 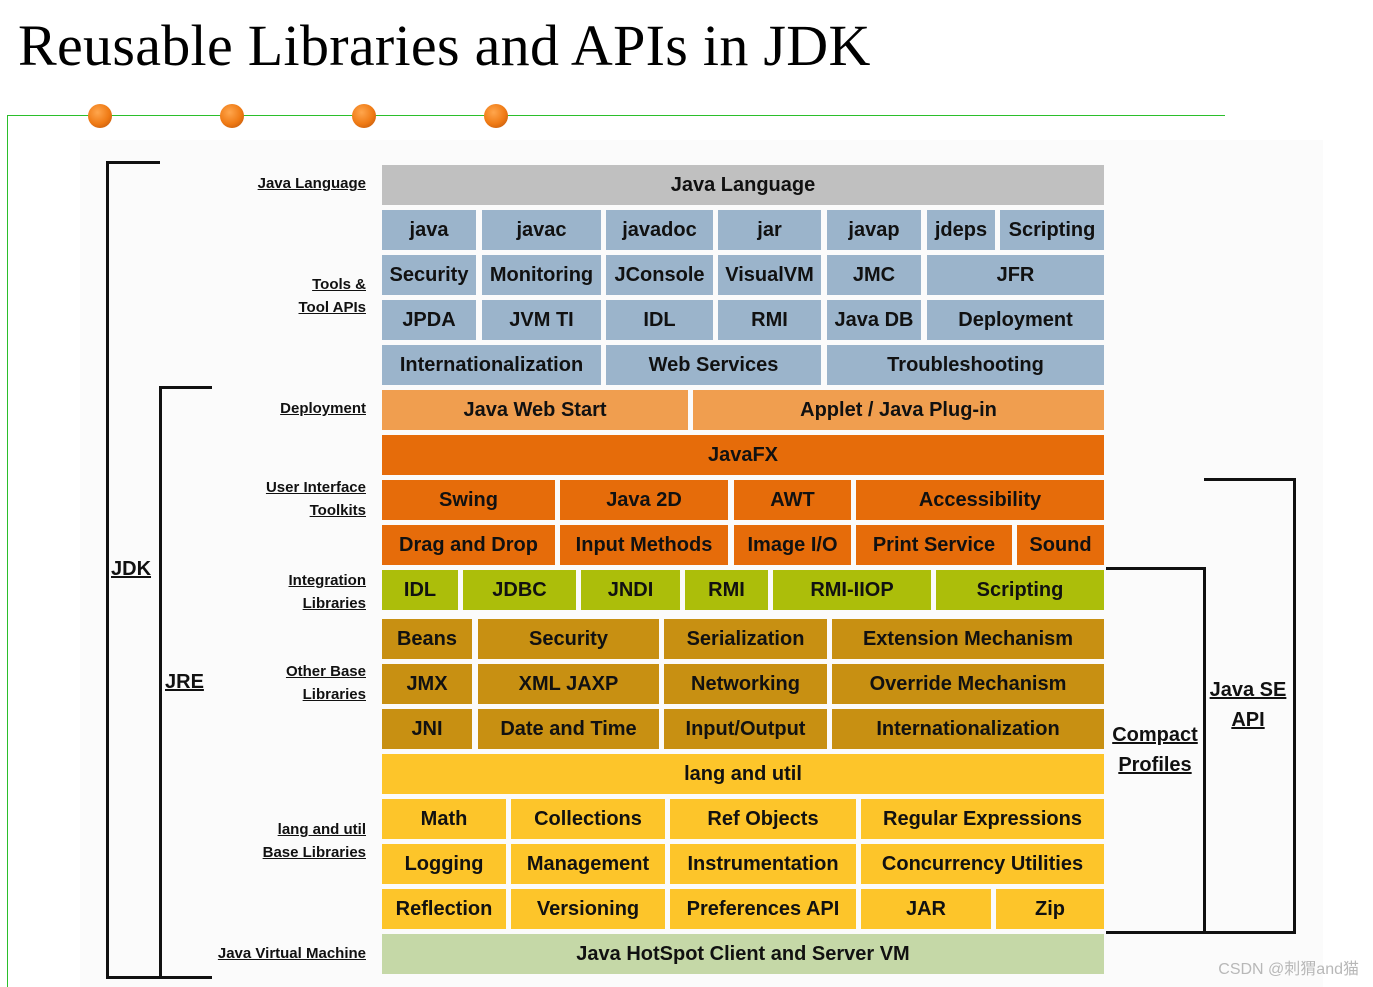 I want to click on box-rmi: RMI, so click(x=726, y=590).